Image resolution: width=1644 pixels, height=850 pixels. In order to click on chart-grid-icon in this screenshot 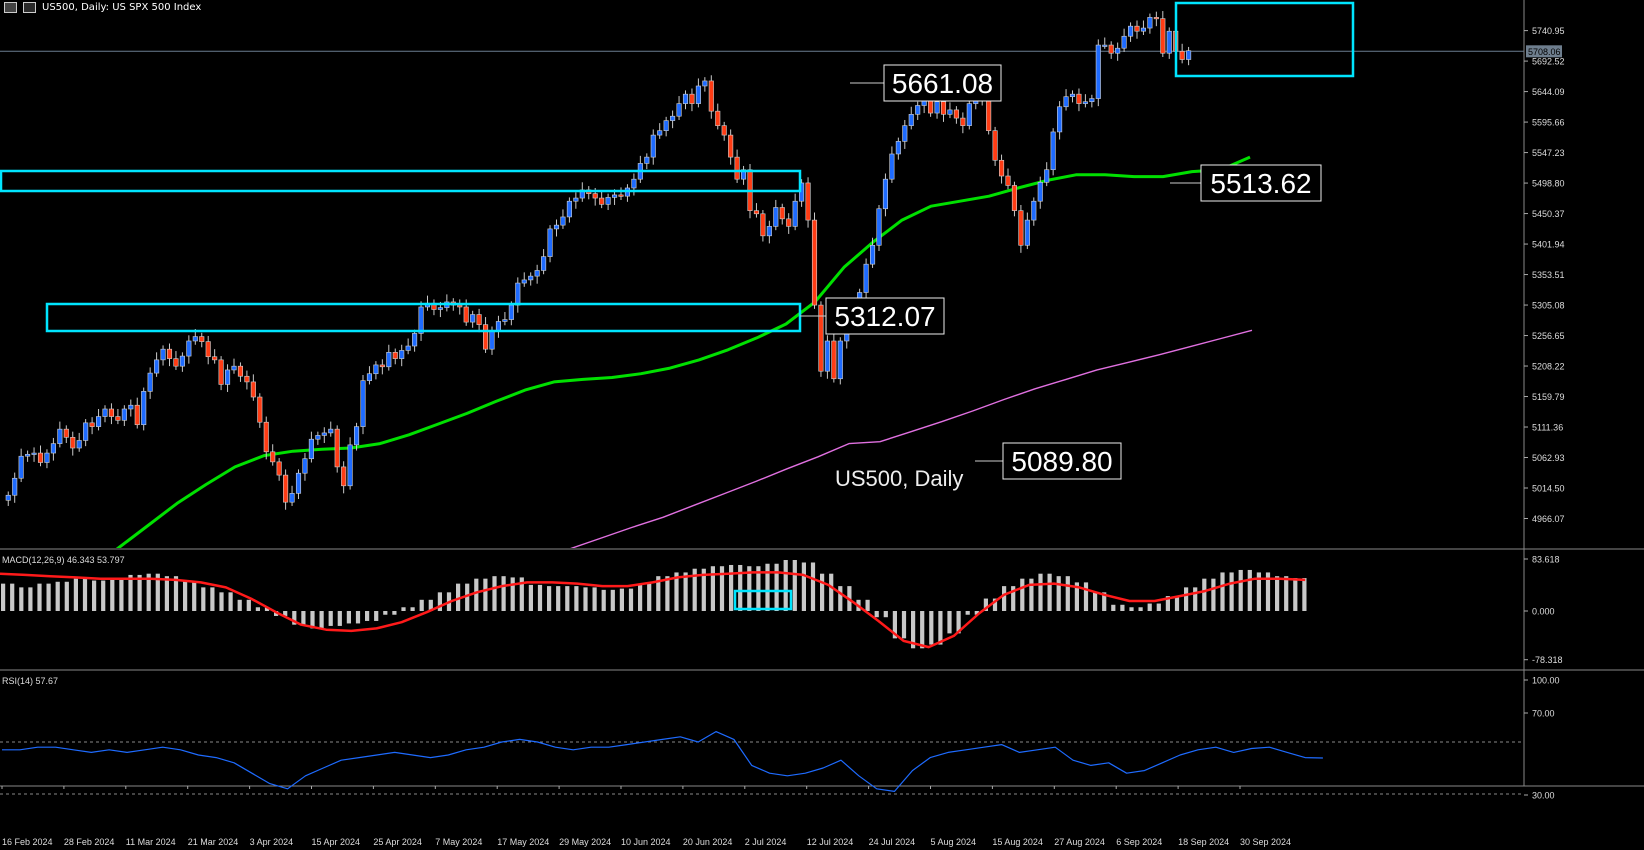, I will do `click(10, 7)`.